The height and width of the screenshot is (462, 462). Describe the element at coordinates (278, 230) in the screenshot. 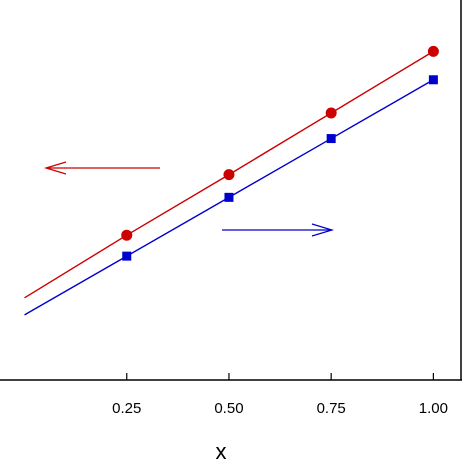

I see `axis-arrow-right` at that location.